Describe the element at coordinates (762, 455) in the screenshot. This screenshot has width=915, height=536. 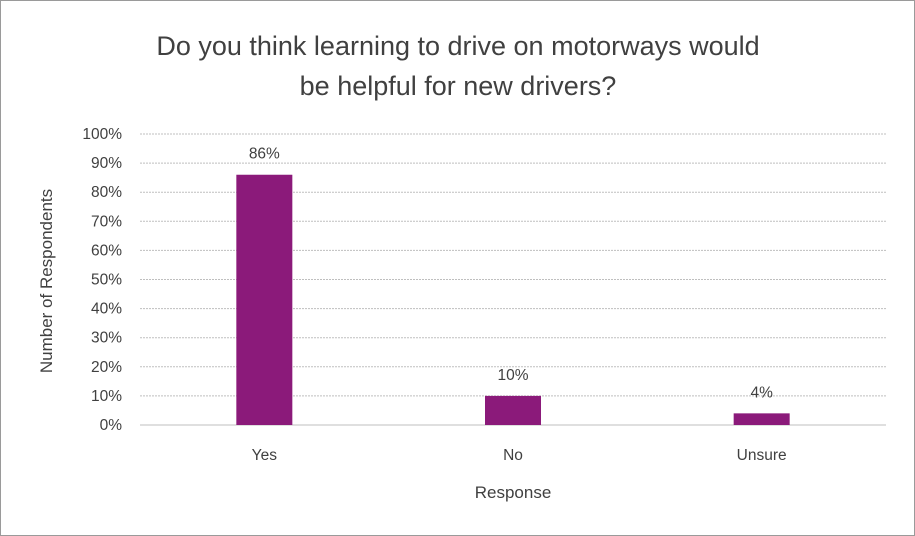
I see `x-tick-label: Unsure` at that location.